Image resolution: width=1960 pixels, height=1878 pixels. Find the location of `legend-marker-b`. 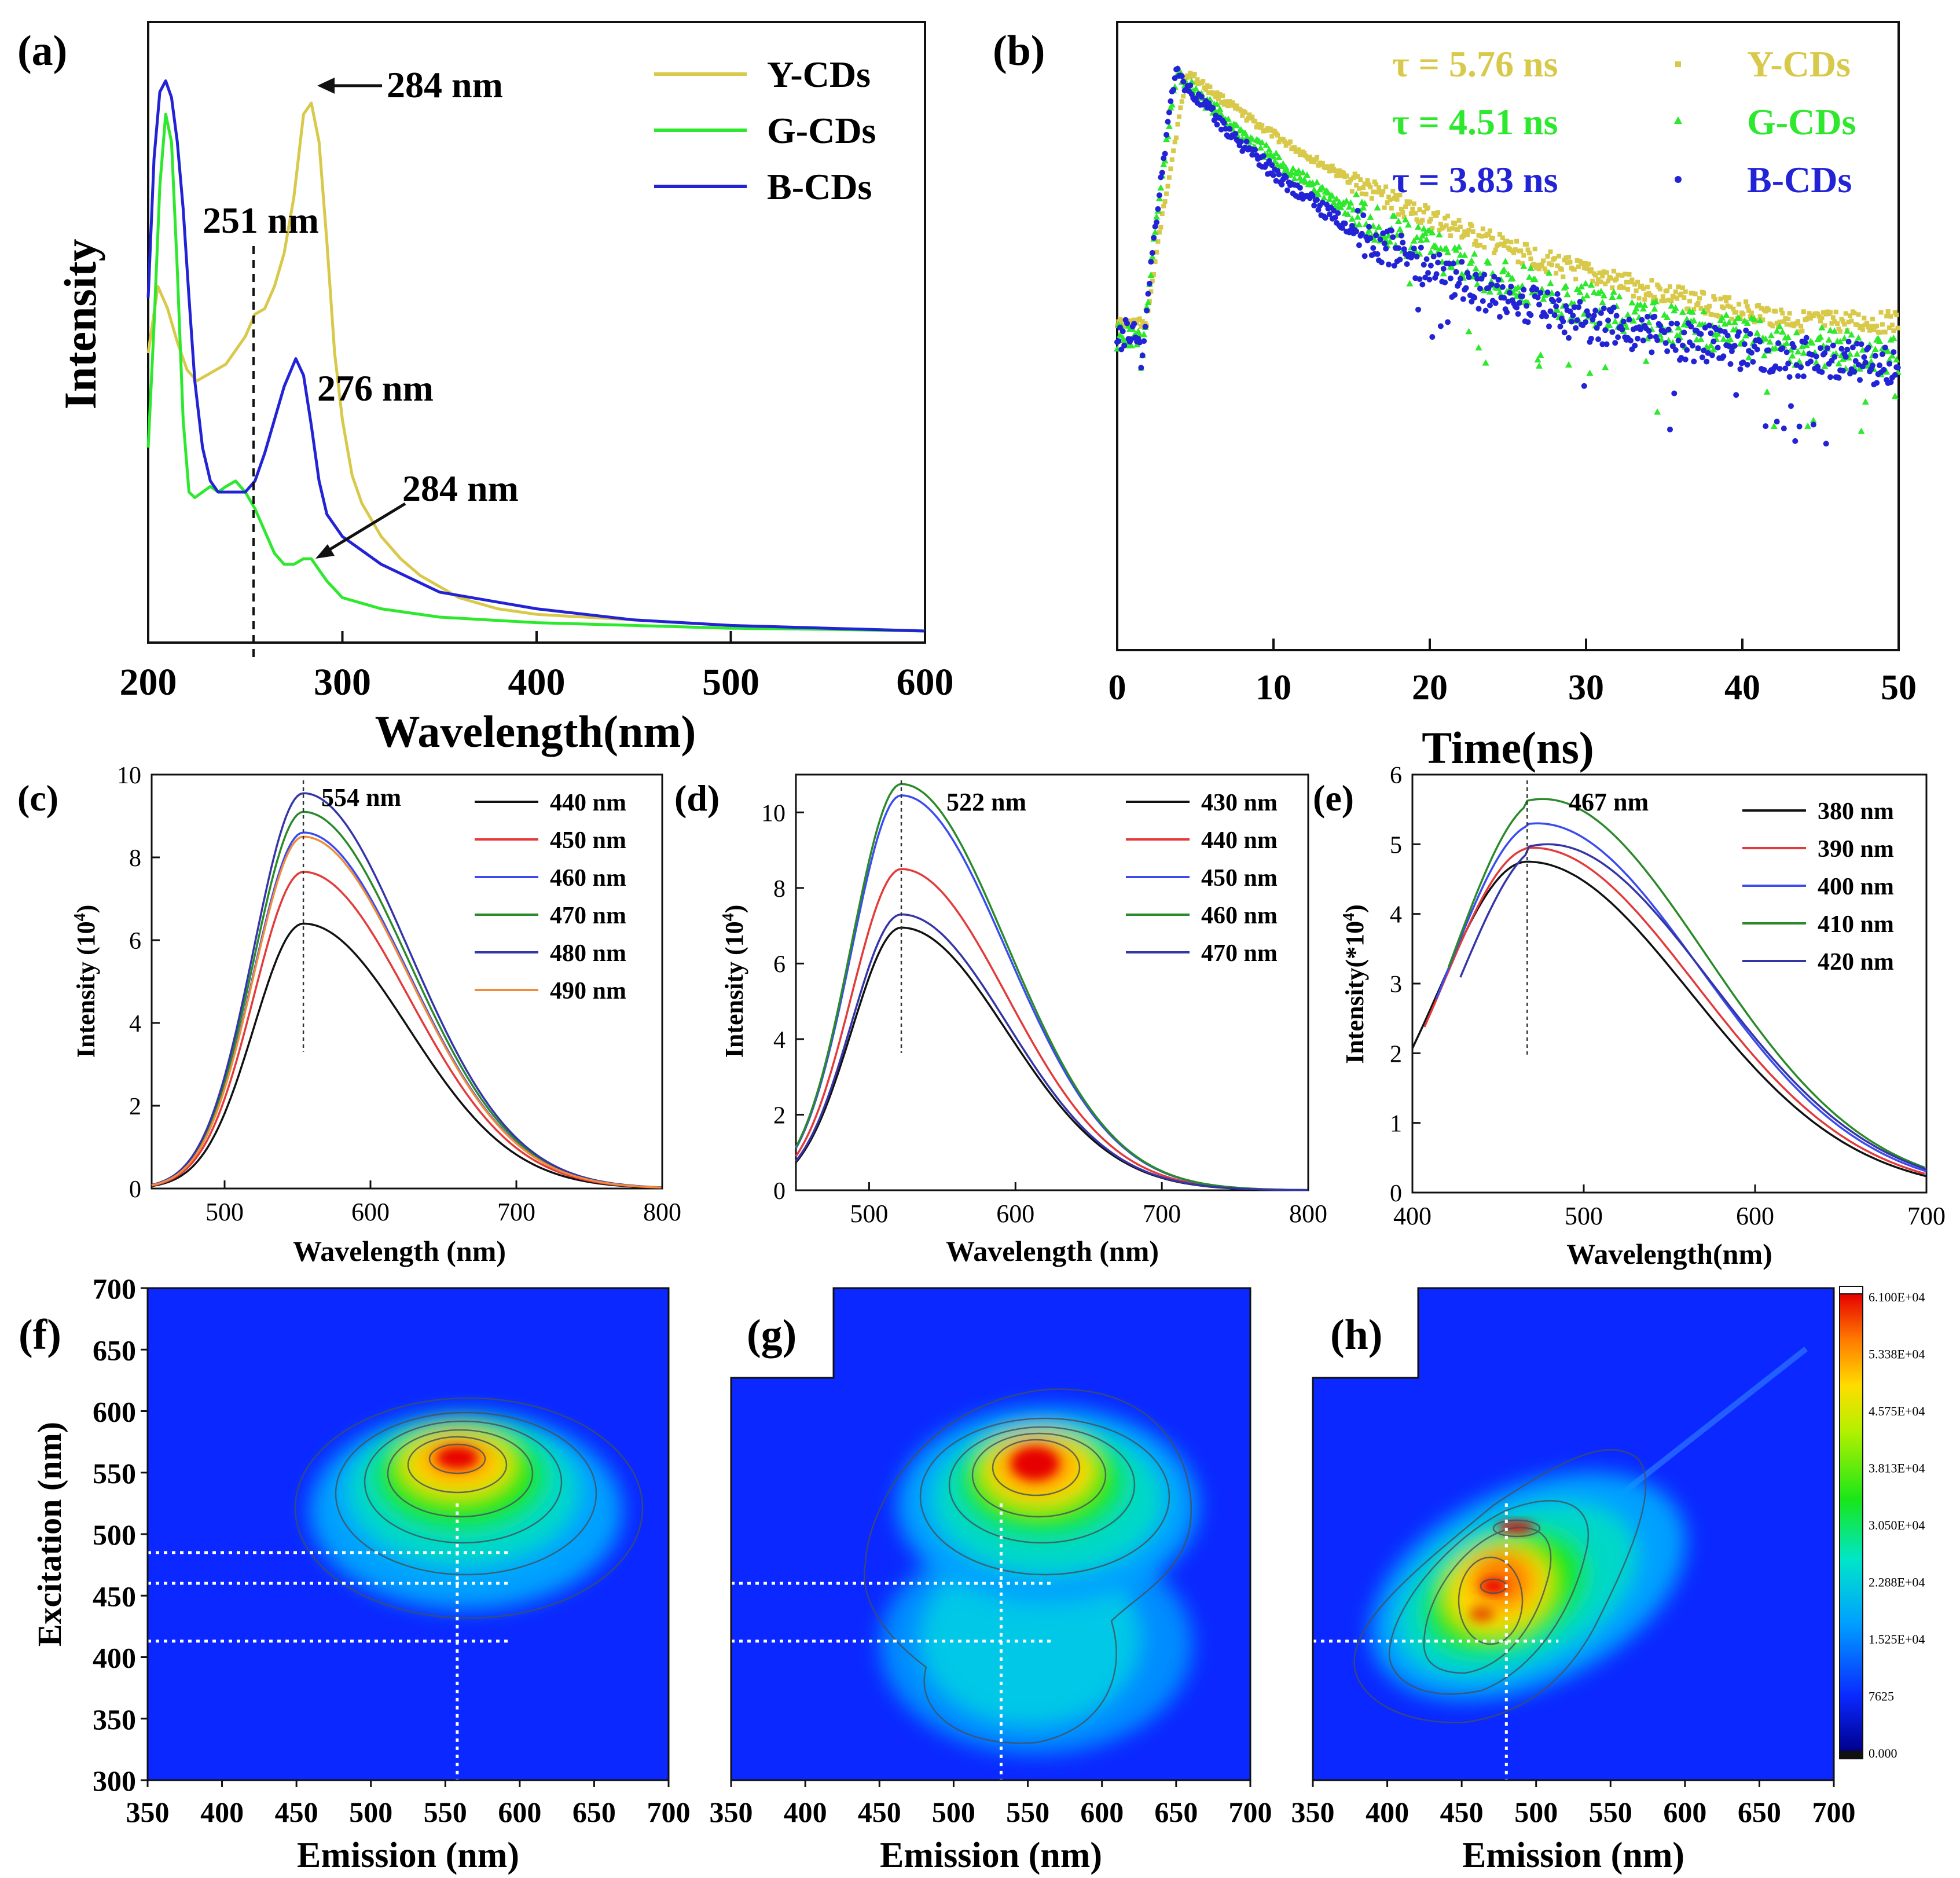

legend-marker-b is located at coordinates (1678, 179).